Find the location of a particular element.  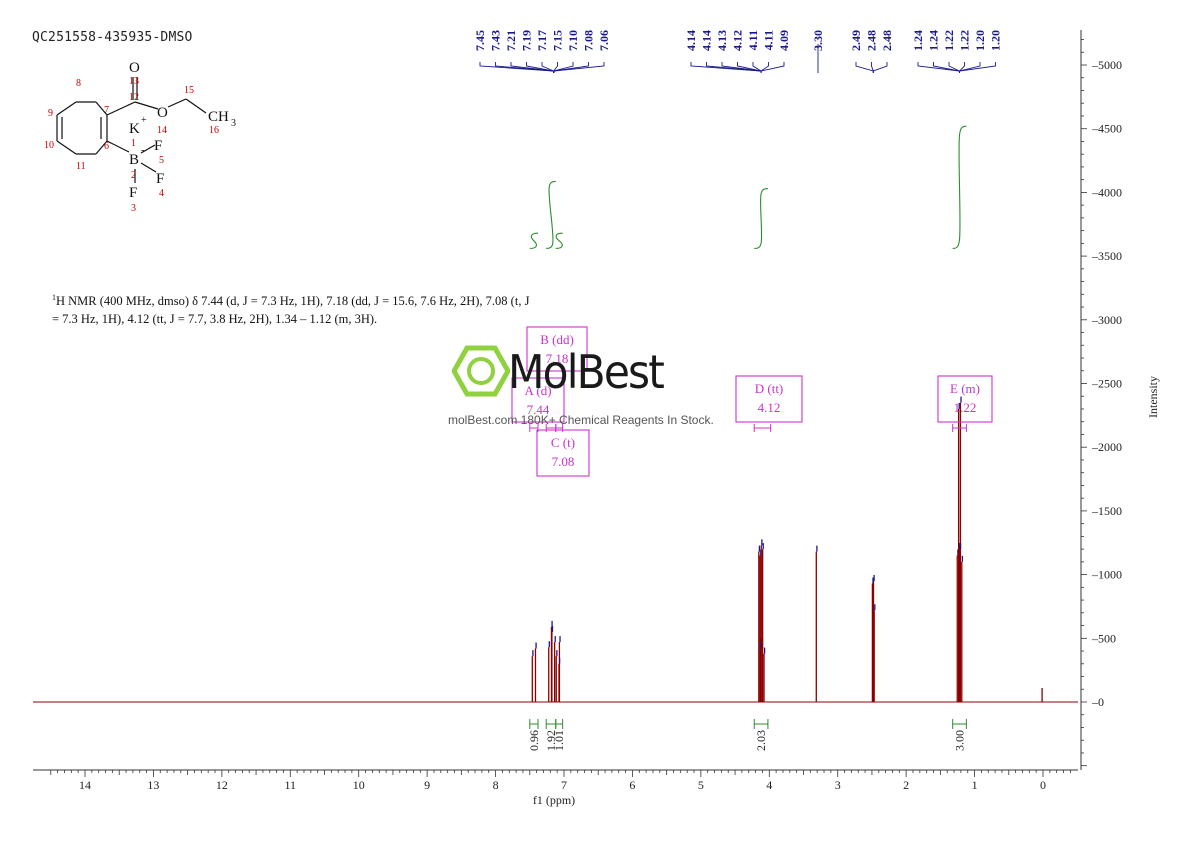

sample-id: QC251558-435935-DMSO is located at coordinates (112, 37).